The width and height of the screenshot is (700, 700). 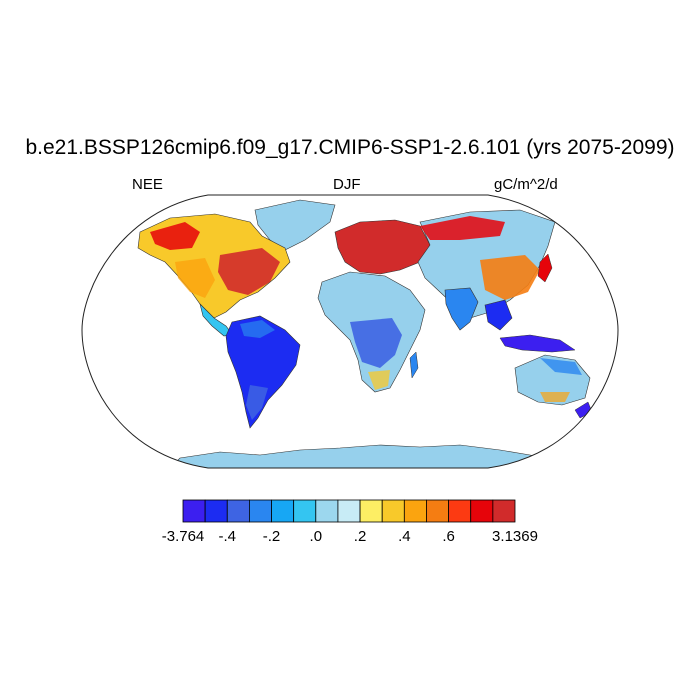 What do you see at coordinates (462, 228) in the screenshot?
I see `asia-north-hot` at bounding box center [462, 228].